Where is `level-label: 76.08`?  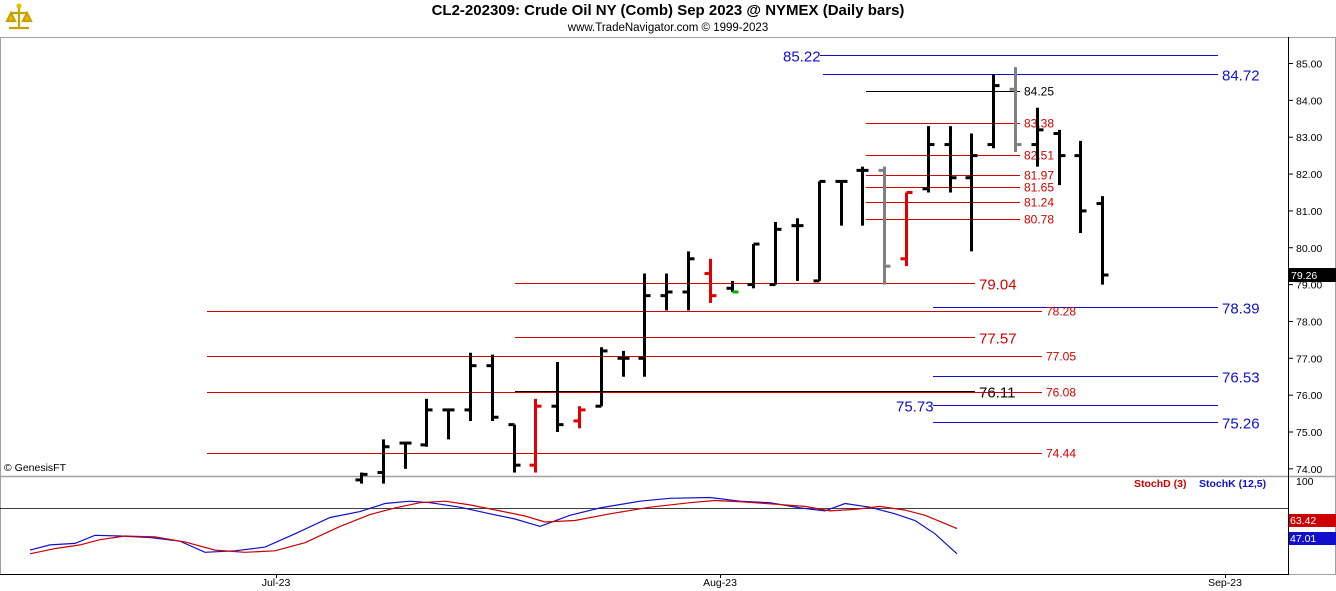 level-label: 76.08 is located at coordinates (1061, 393).